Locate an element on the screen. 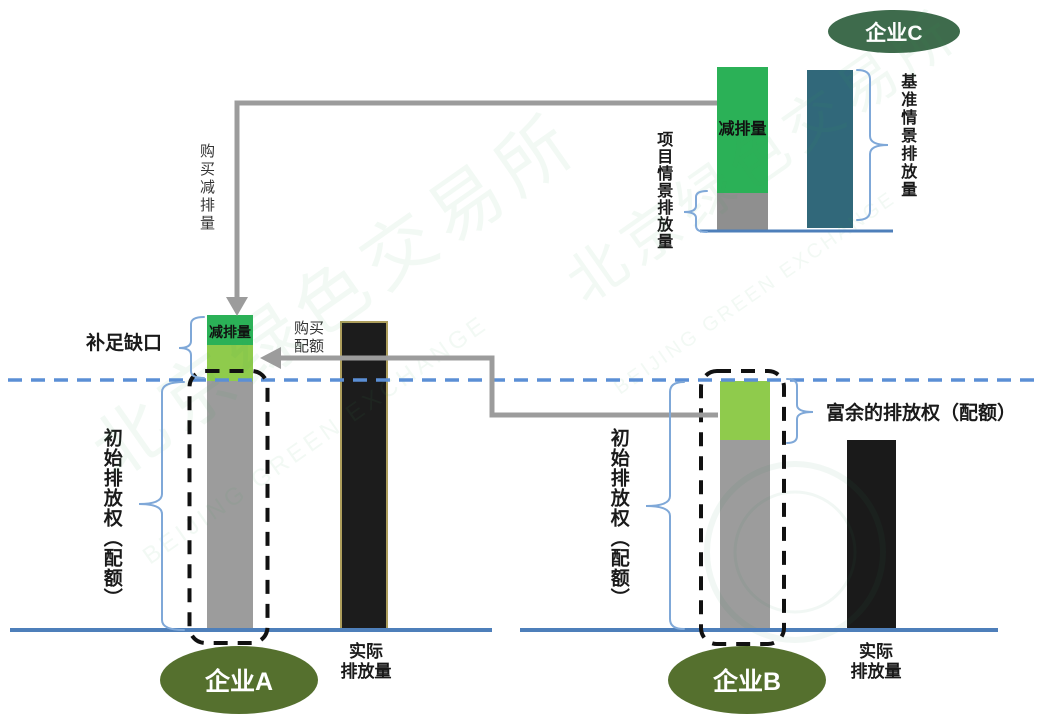 This screenshot has height=719, width=1042. enterprise-a-purchased-allowance-segment is located at coordinates (230, 363).